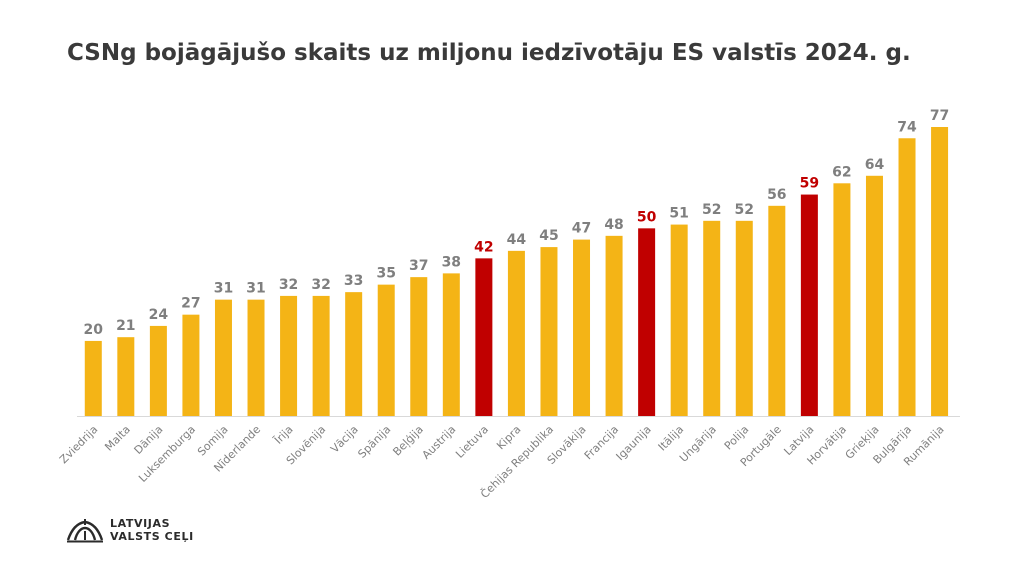 The image size is (1024, 578). I want to click on data-label: 48, so click(613, 225).